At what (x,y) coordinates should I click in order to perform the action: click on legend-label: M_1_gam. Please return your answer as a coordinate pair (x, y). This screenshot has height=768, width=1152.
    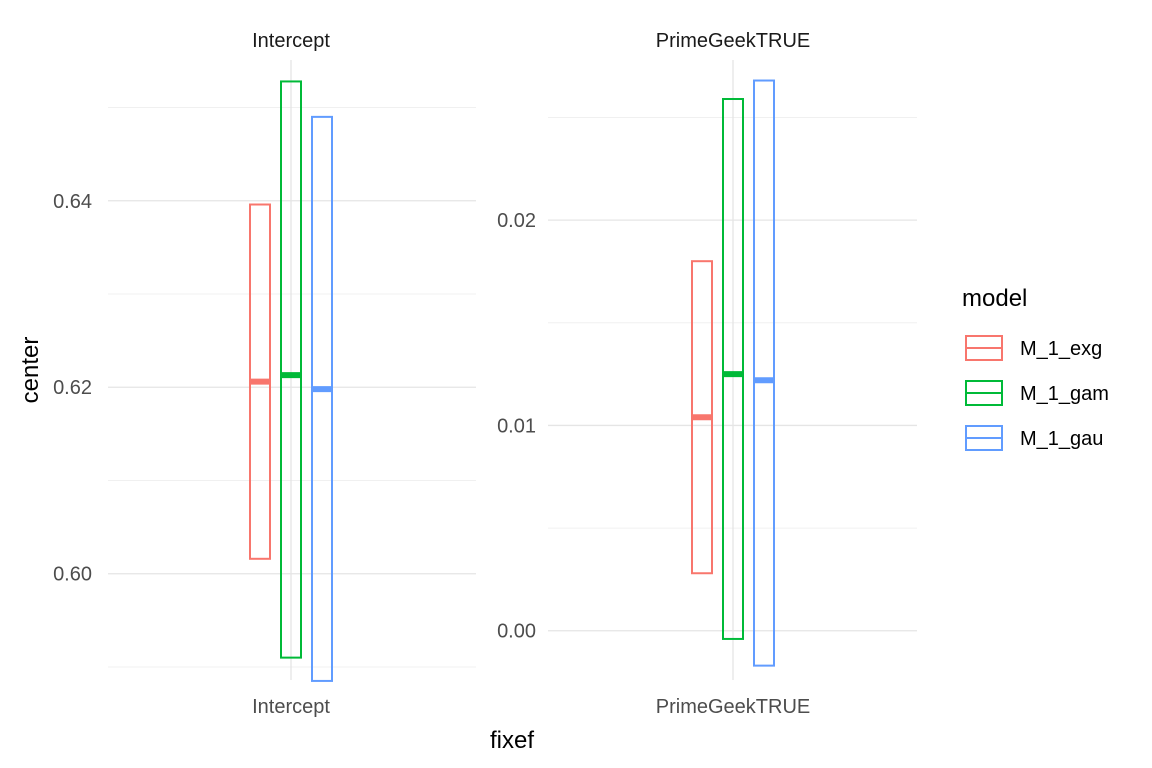
    Looking at the image, I should click on (1064, 394).